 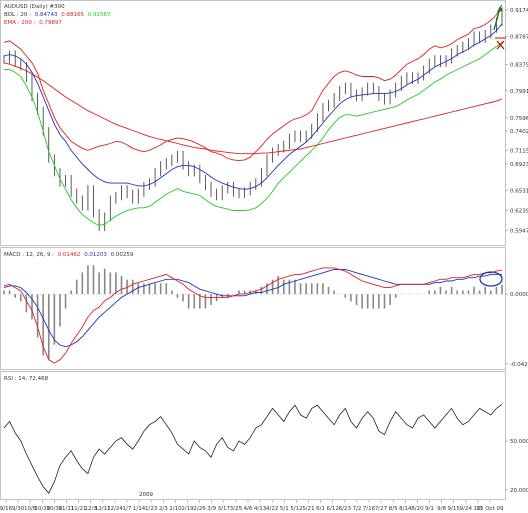 I want to click on price-y-tick-label: 0.7115, so click(x=519, y=152).